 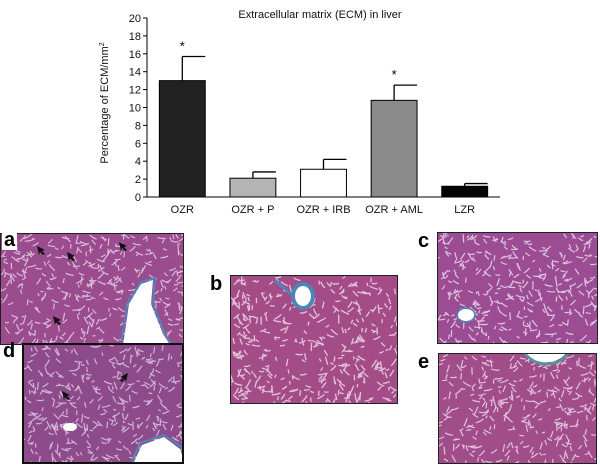 What do you see at coordinates (135, 19) in the screenshot?
I see `y-tick-label: 20` at bounding box center [135, 19].